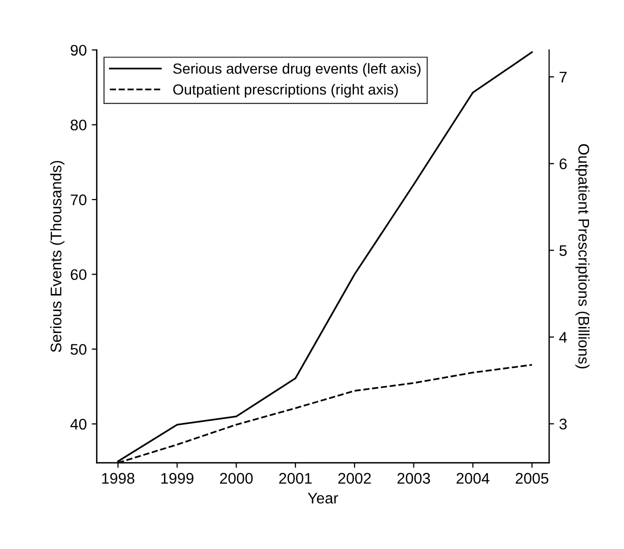 This screenshot has width=624, height=549. What do you see at coordinates (582, 256) in the screenshot?
I see `y2-axis-title: Outpatient Prescriptions (Billions)` at bounding box center [582, 256].